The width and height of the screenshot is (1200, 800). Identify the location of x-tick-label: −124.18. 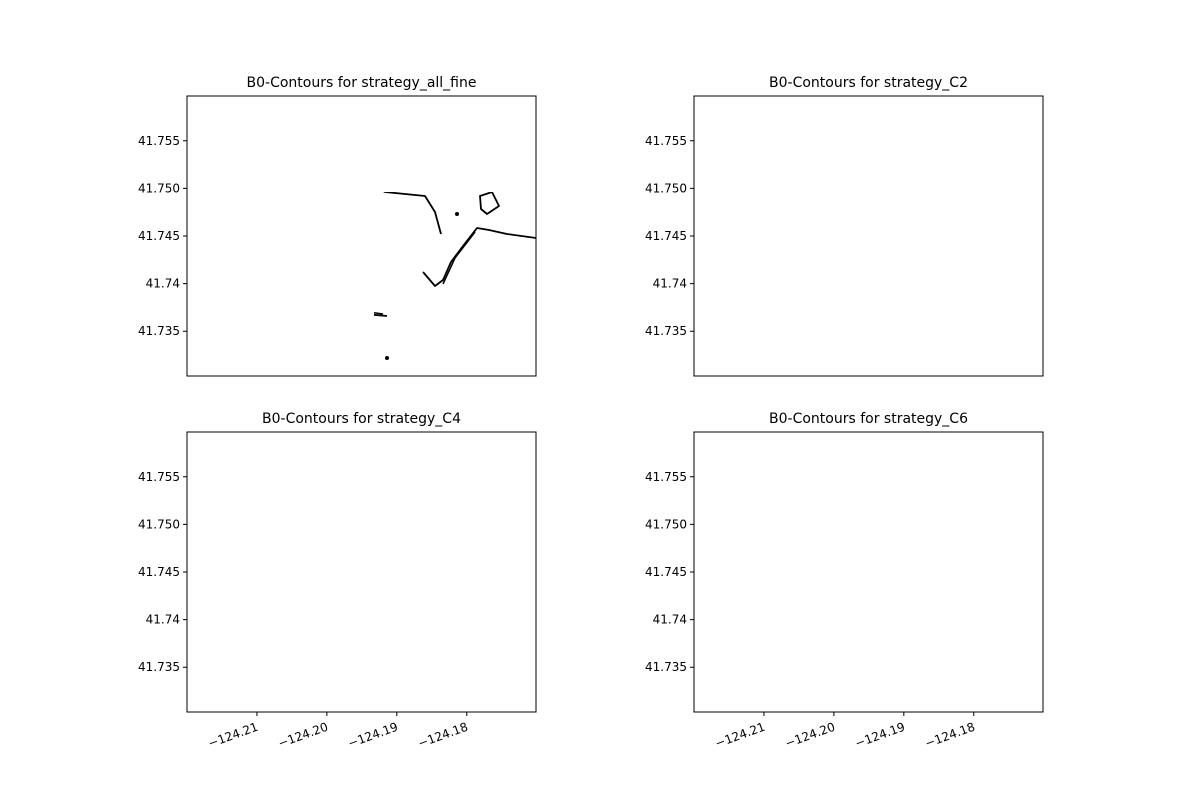
(950, 735).